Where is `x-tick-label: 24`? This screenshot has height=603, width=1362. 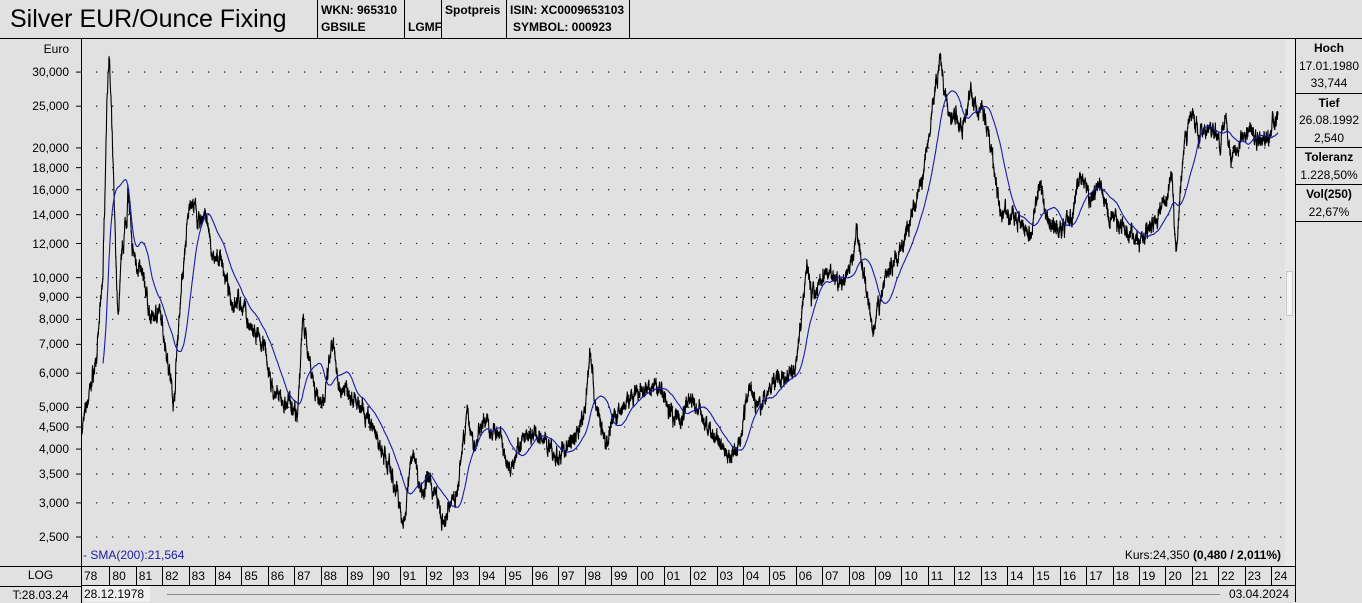 x-tick-label: 24 is located at coordinates (1279, 576).